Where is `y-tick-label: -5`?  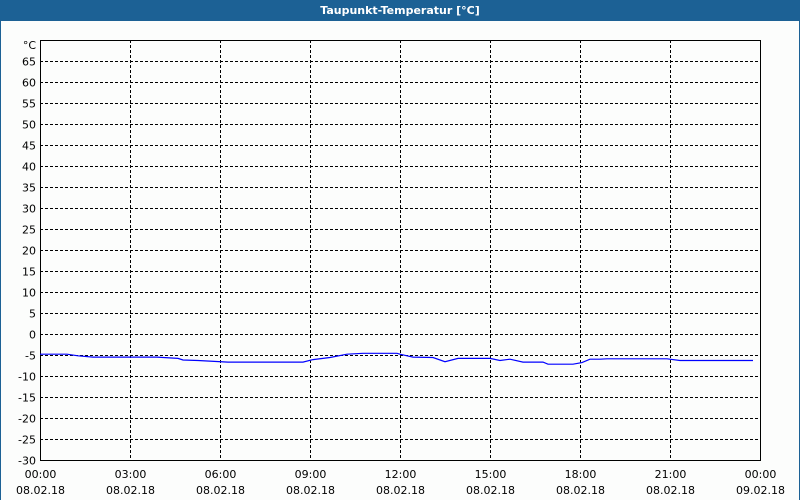
y-tick-label: -5 is located at coordinates (30, 356).